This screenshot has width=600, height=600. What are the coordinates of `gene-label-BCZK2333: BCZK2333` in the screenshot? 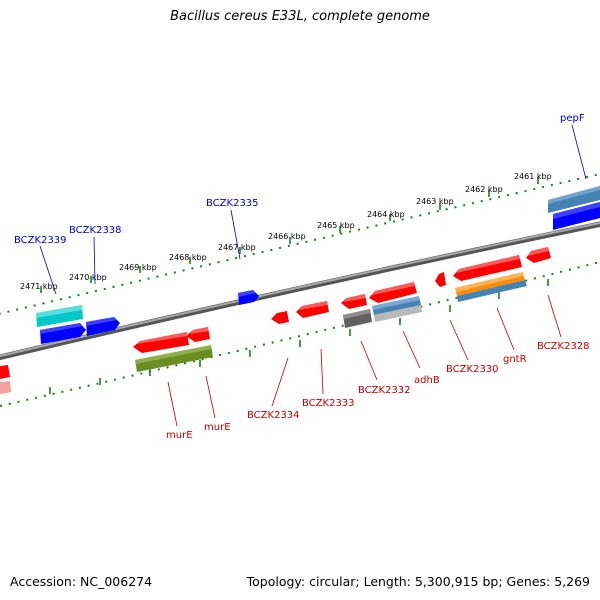 It's located at (328, 403).